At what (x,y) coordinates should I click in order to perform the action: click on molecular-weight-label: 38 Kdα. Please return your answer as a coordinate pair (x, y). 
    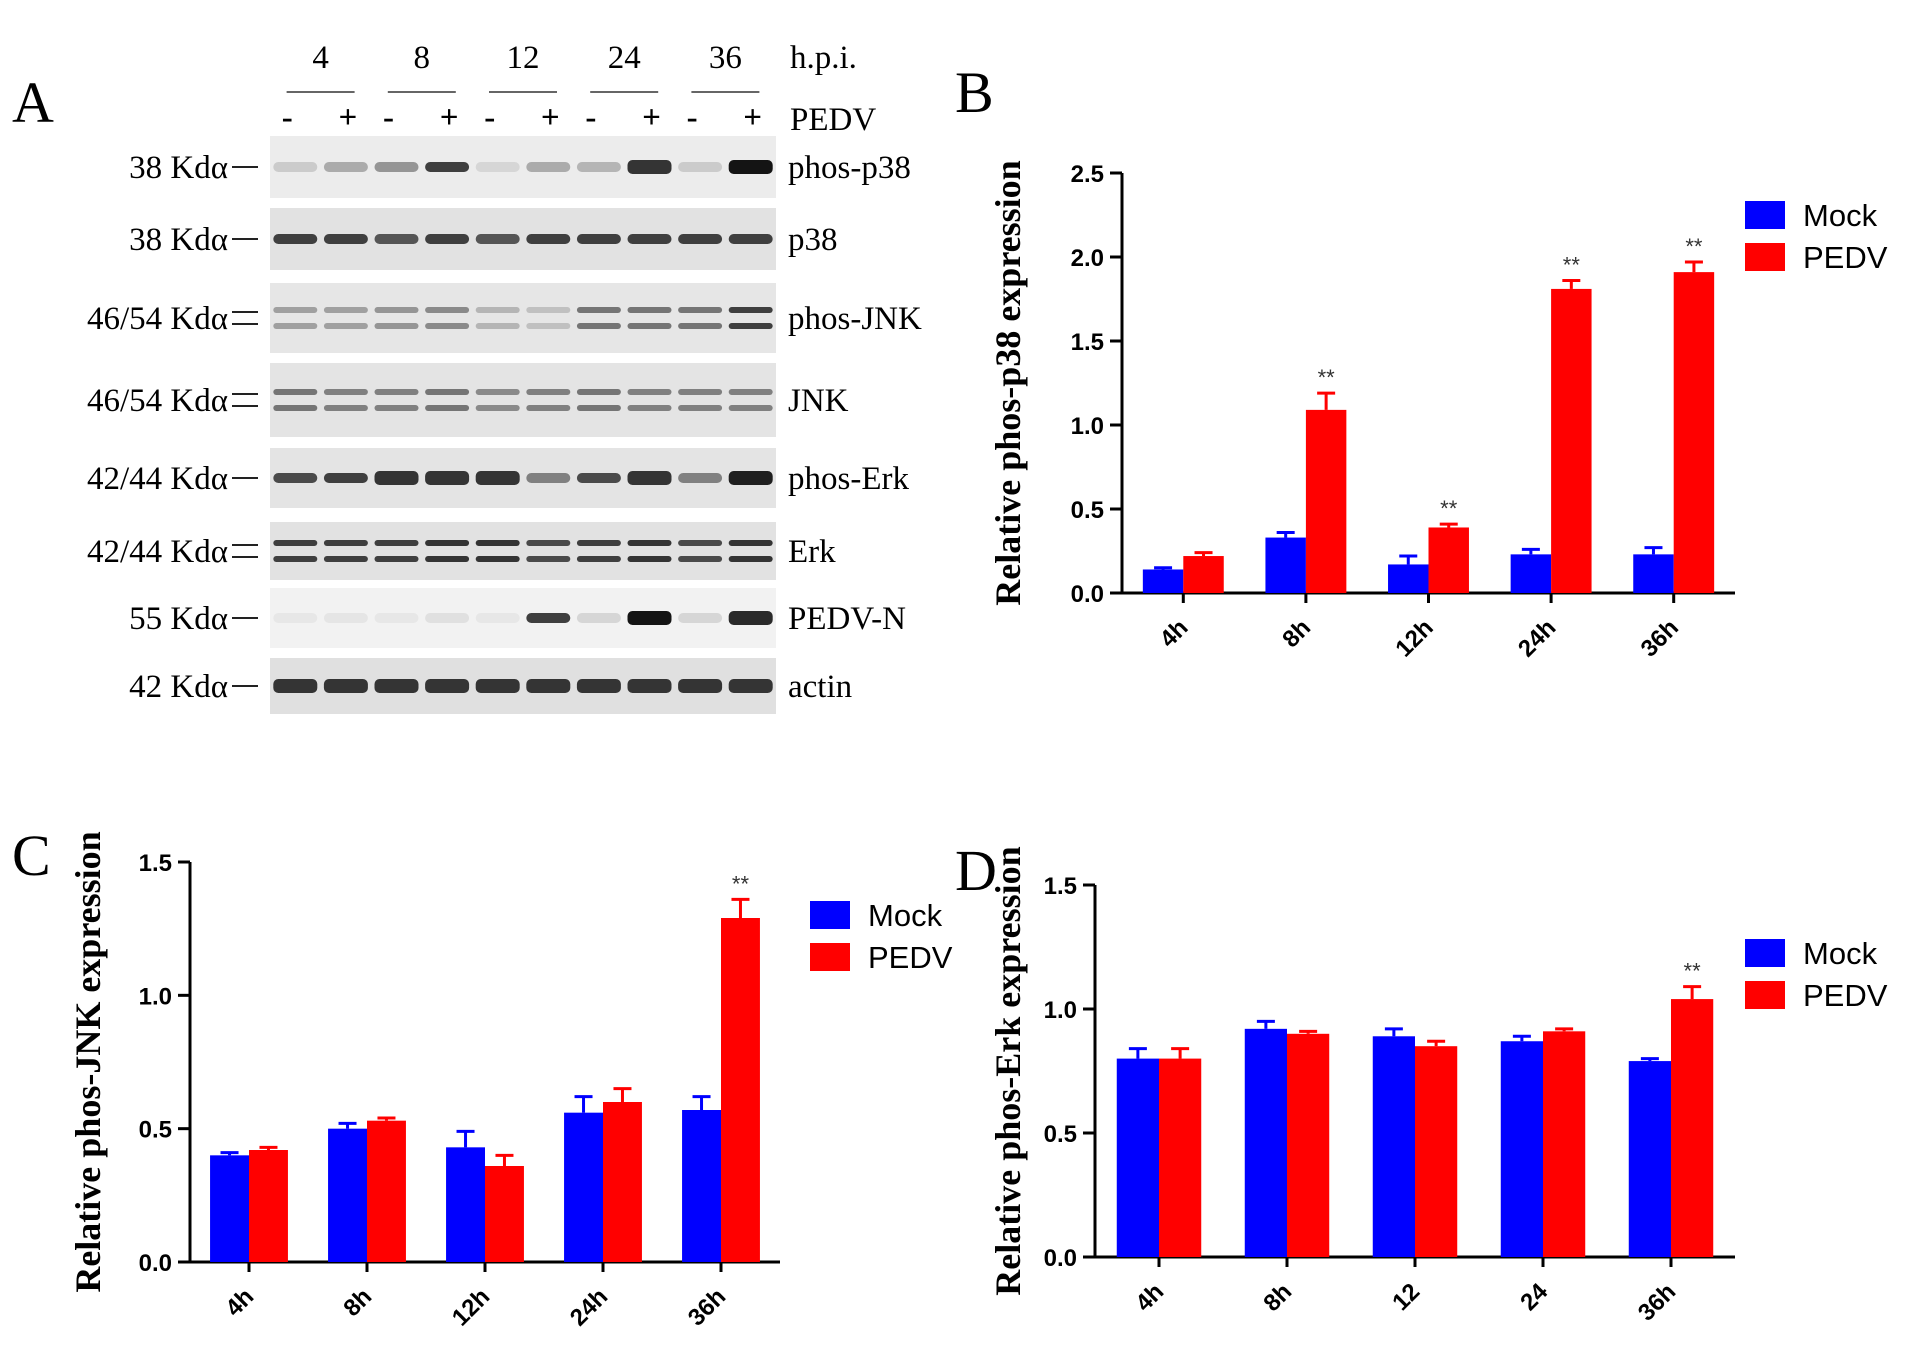
    Looking at the image, I should click on (178, 240).